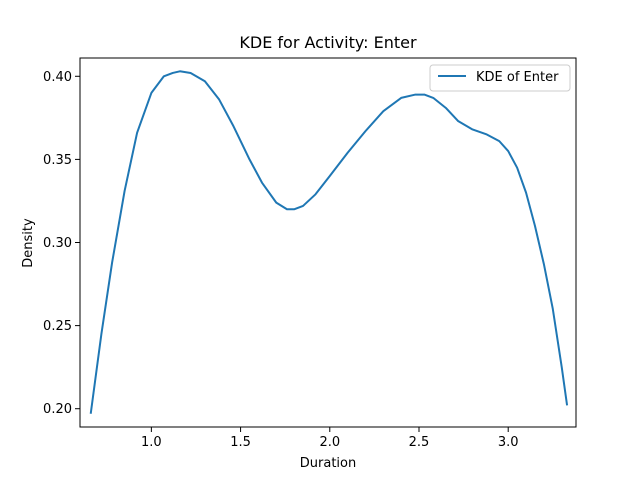 The width and height of the screenshot is (640, 480). Describe the element at coordinates (151, 442) in the screenshot. I see `x-tick-label: 1.0` at that location.